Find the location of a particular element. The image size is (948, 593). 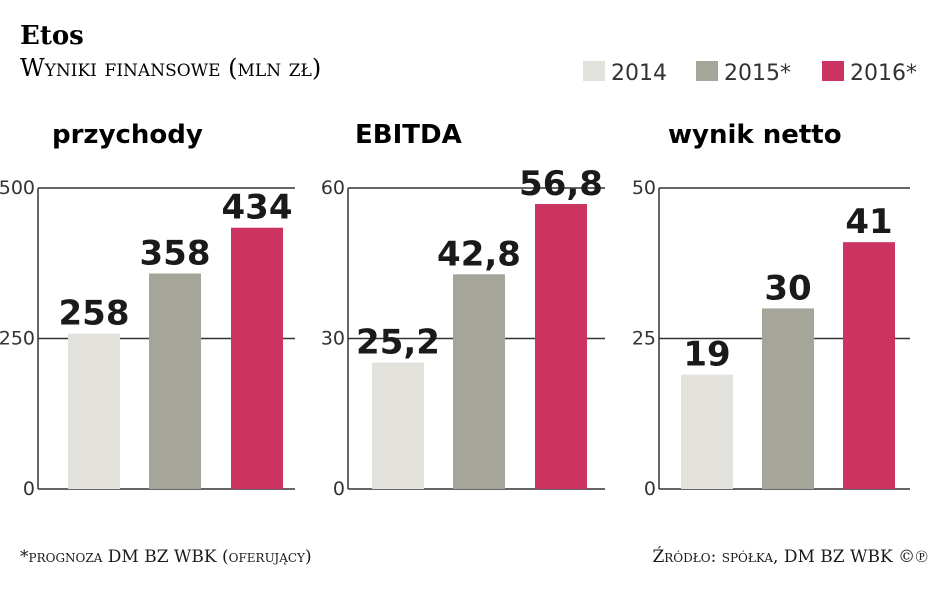

y-tick-label: 50 is located at coordinates (644, 188).